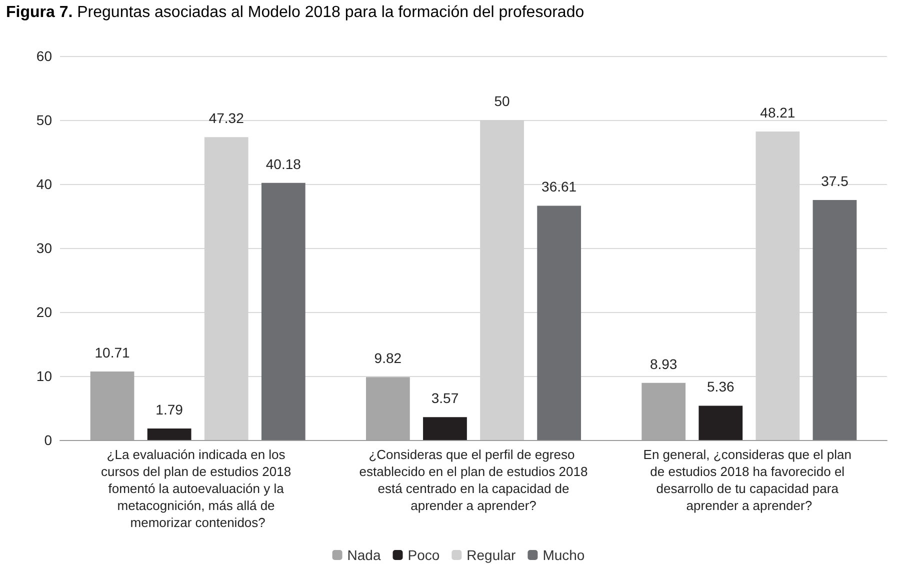  I want to click on legend-label: Regular, so click(491, 555).